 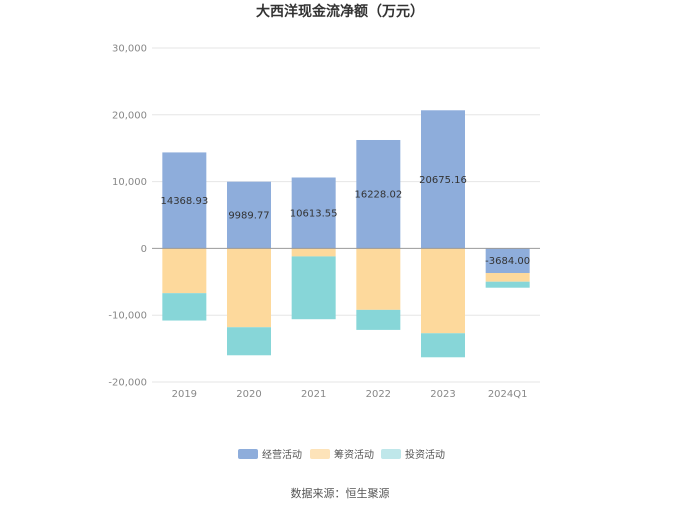 I want to click on data-label: -3684.00, so click(x=507, y=261).